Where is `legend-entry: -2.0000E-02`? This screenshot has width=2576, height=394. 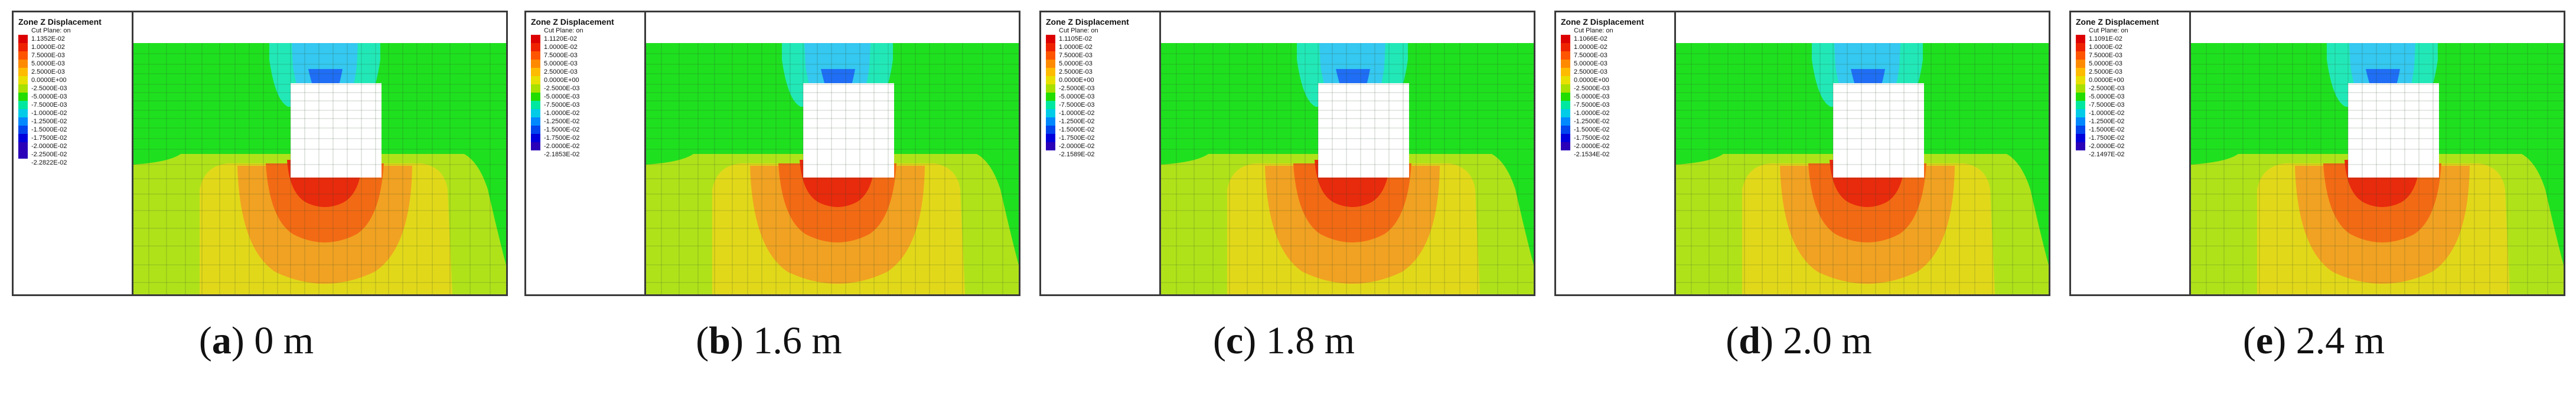 legend-entry: -2.0000E-02 is located at coordinates (1620, 146).